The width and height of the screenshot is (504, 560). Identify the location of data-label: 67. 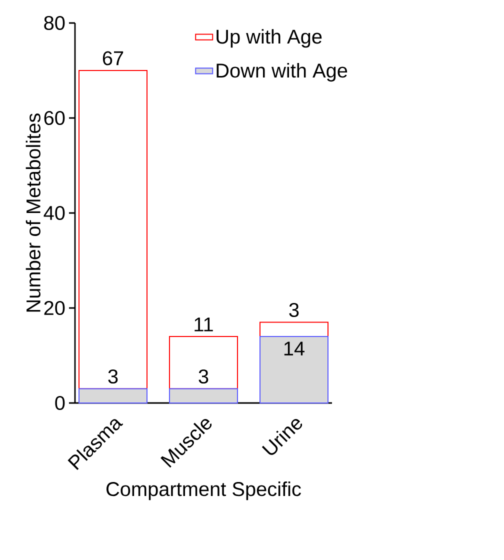
(113, 58).